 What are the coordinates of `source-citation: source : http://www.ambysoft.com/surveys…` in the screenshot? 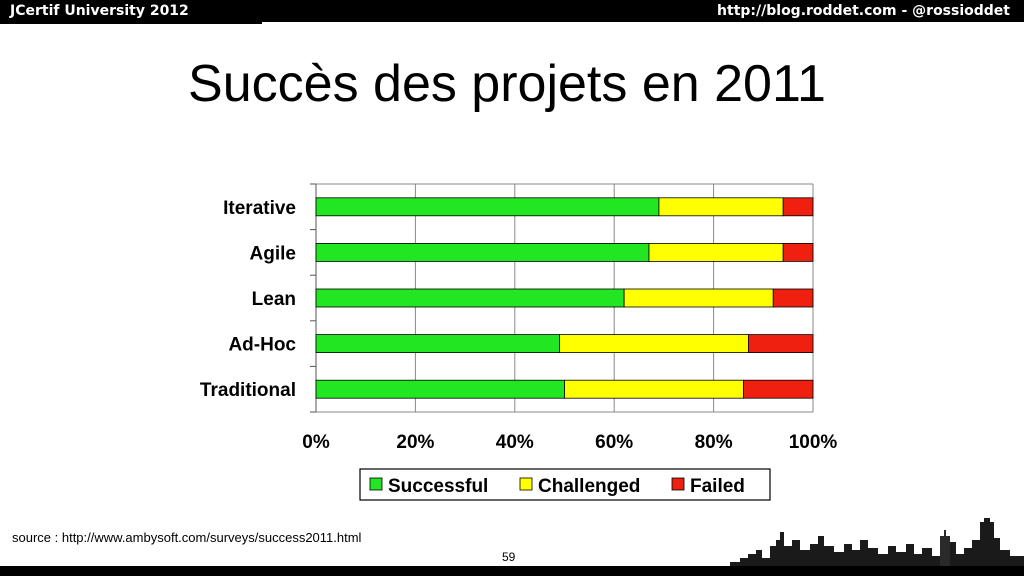 It's located at (187, 537).